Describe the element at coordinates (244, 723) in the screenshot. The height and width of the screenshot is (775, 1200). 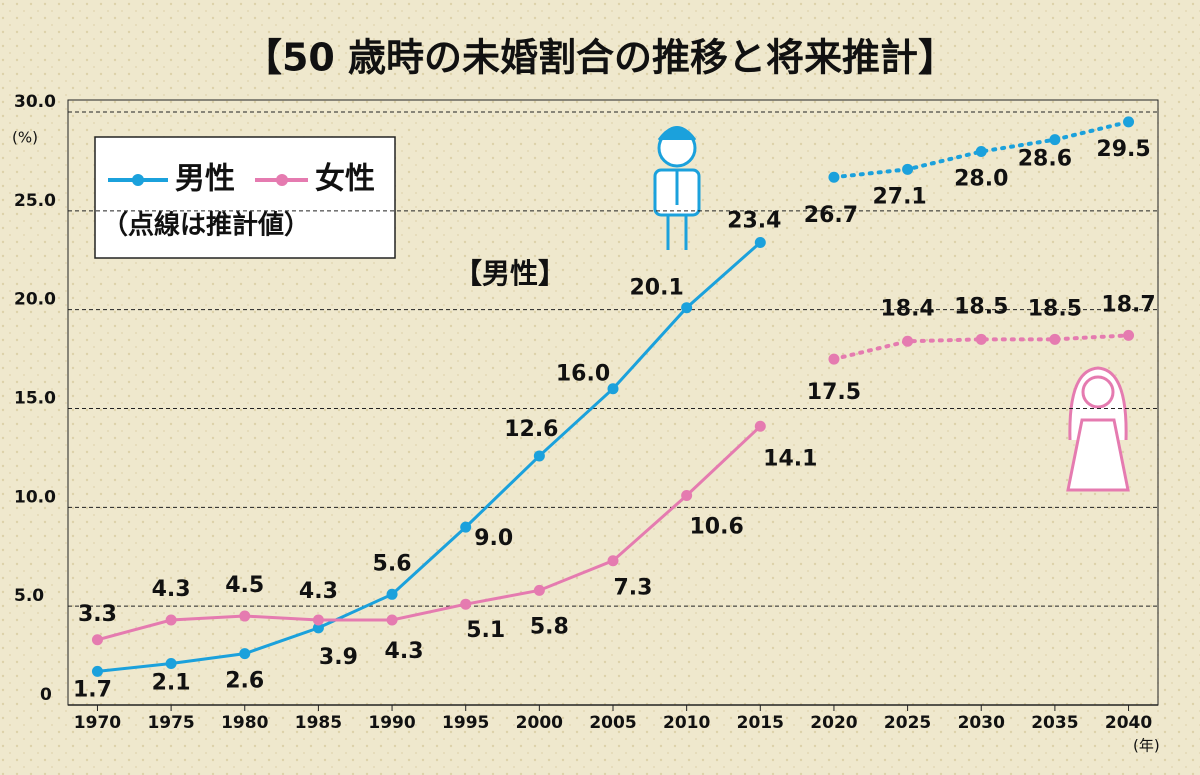
I see `x-tick-label: 1980` at that location.